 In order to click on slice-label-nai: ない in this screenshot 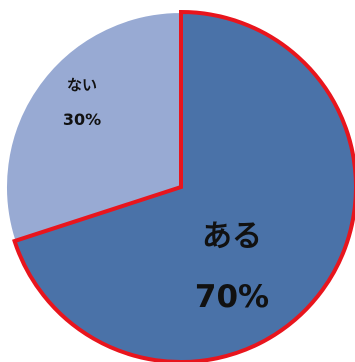, I will do `click(82, 85)`.